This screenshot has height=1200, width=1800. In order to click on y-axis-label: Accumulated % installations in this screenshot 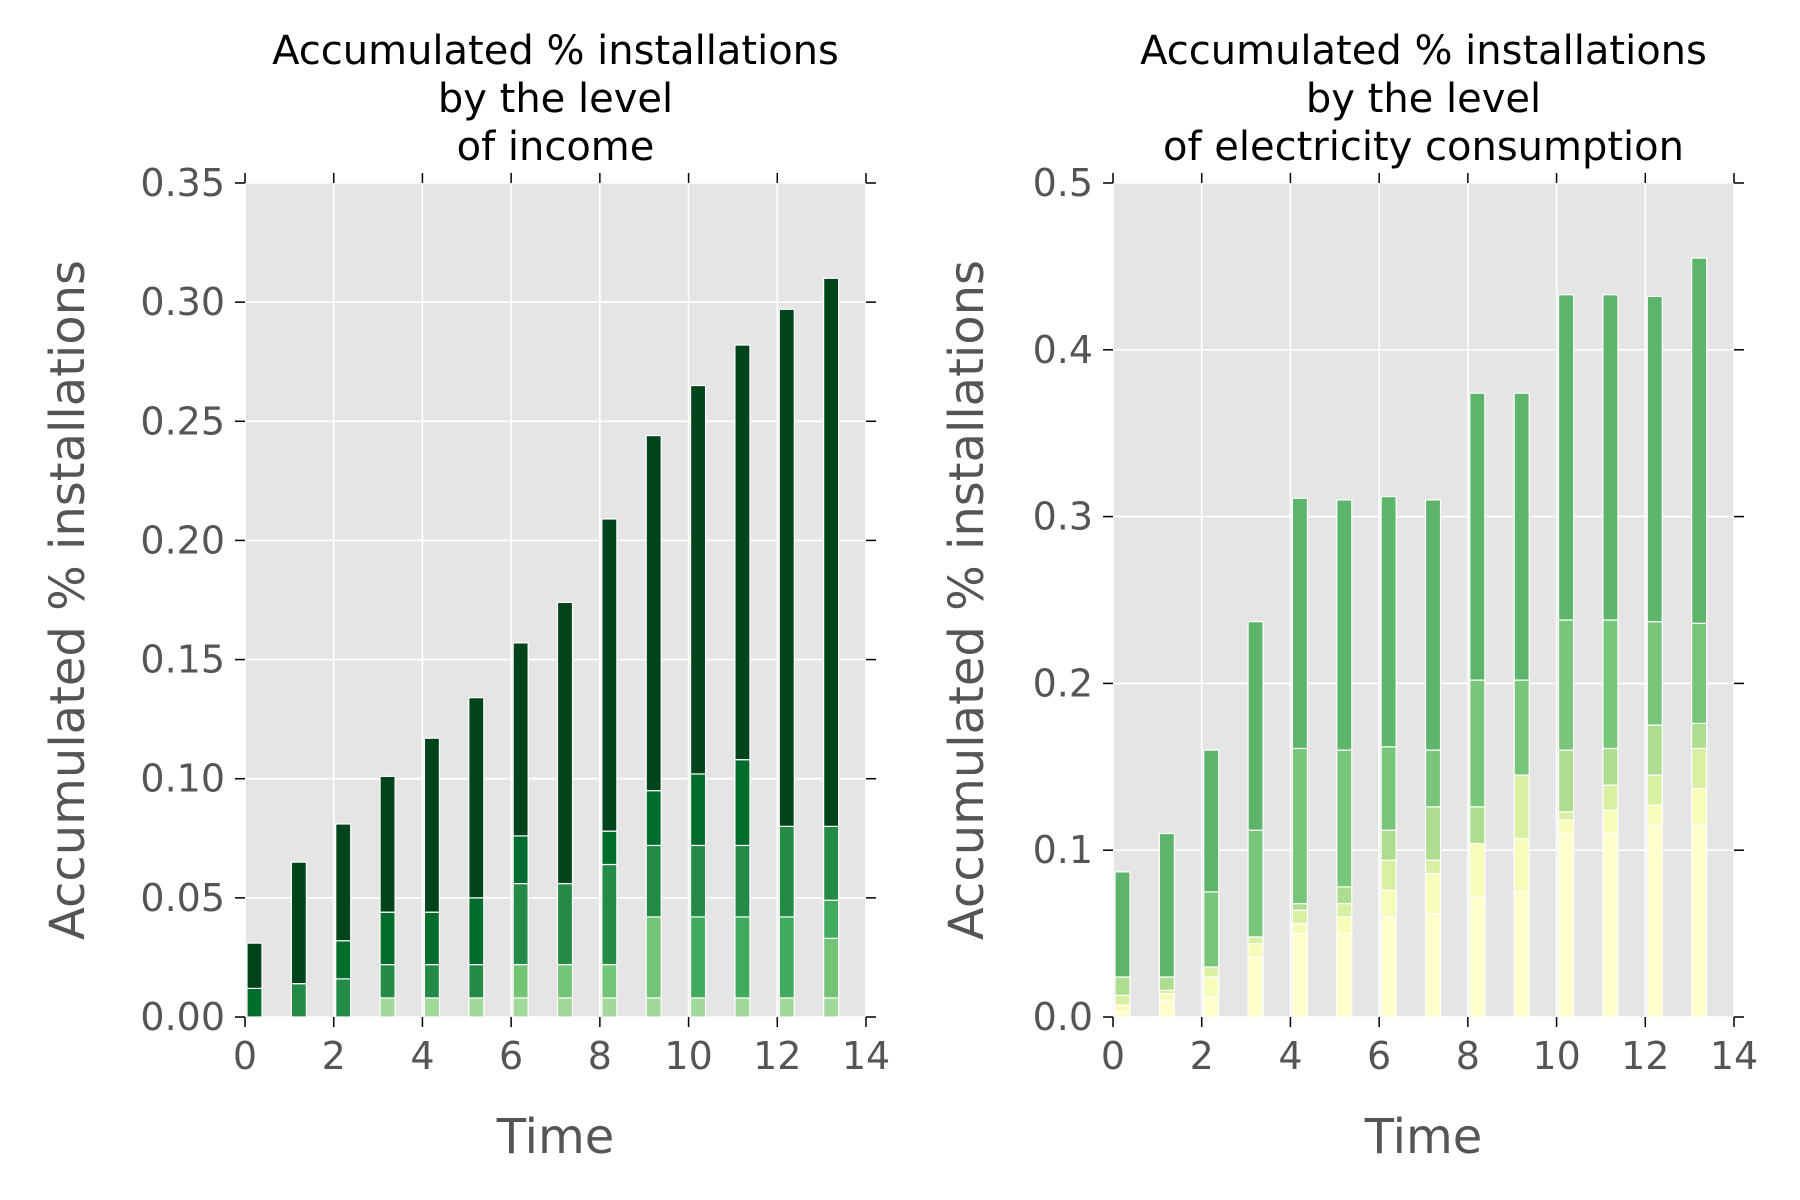, I will do `click(967, 600)`.